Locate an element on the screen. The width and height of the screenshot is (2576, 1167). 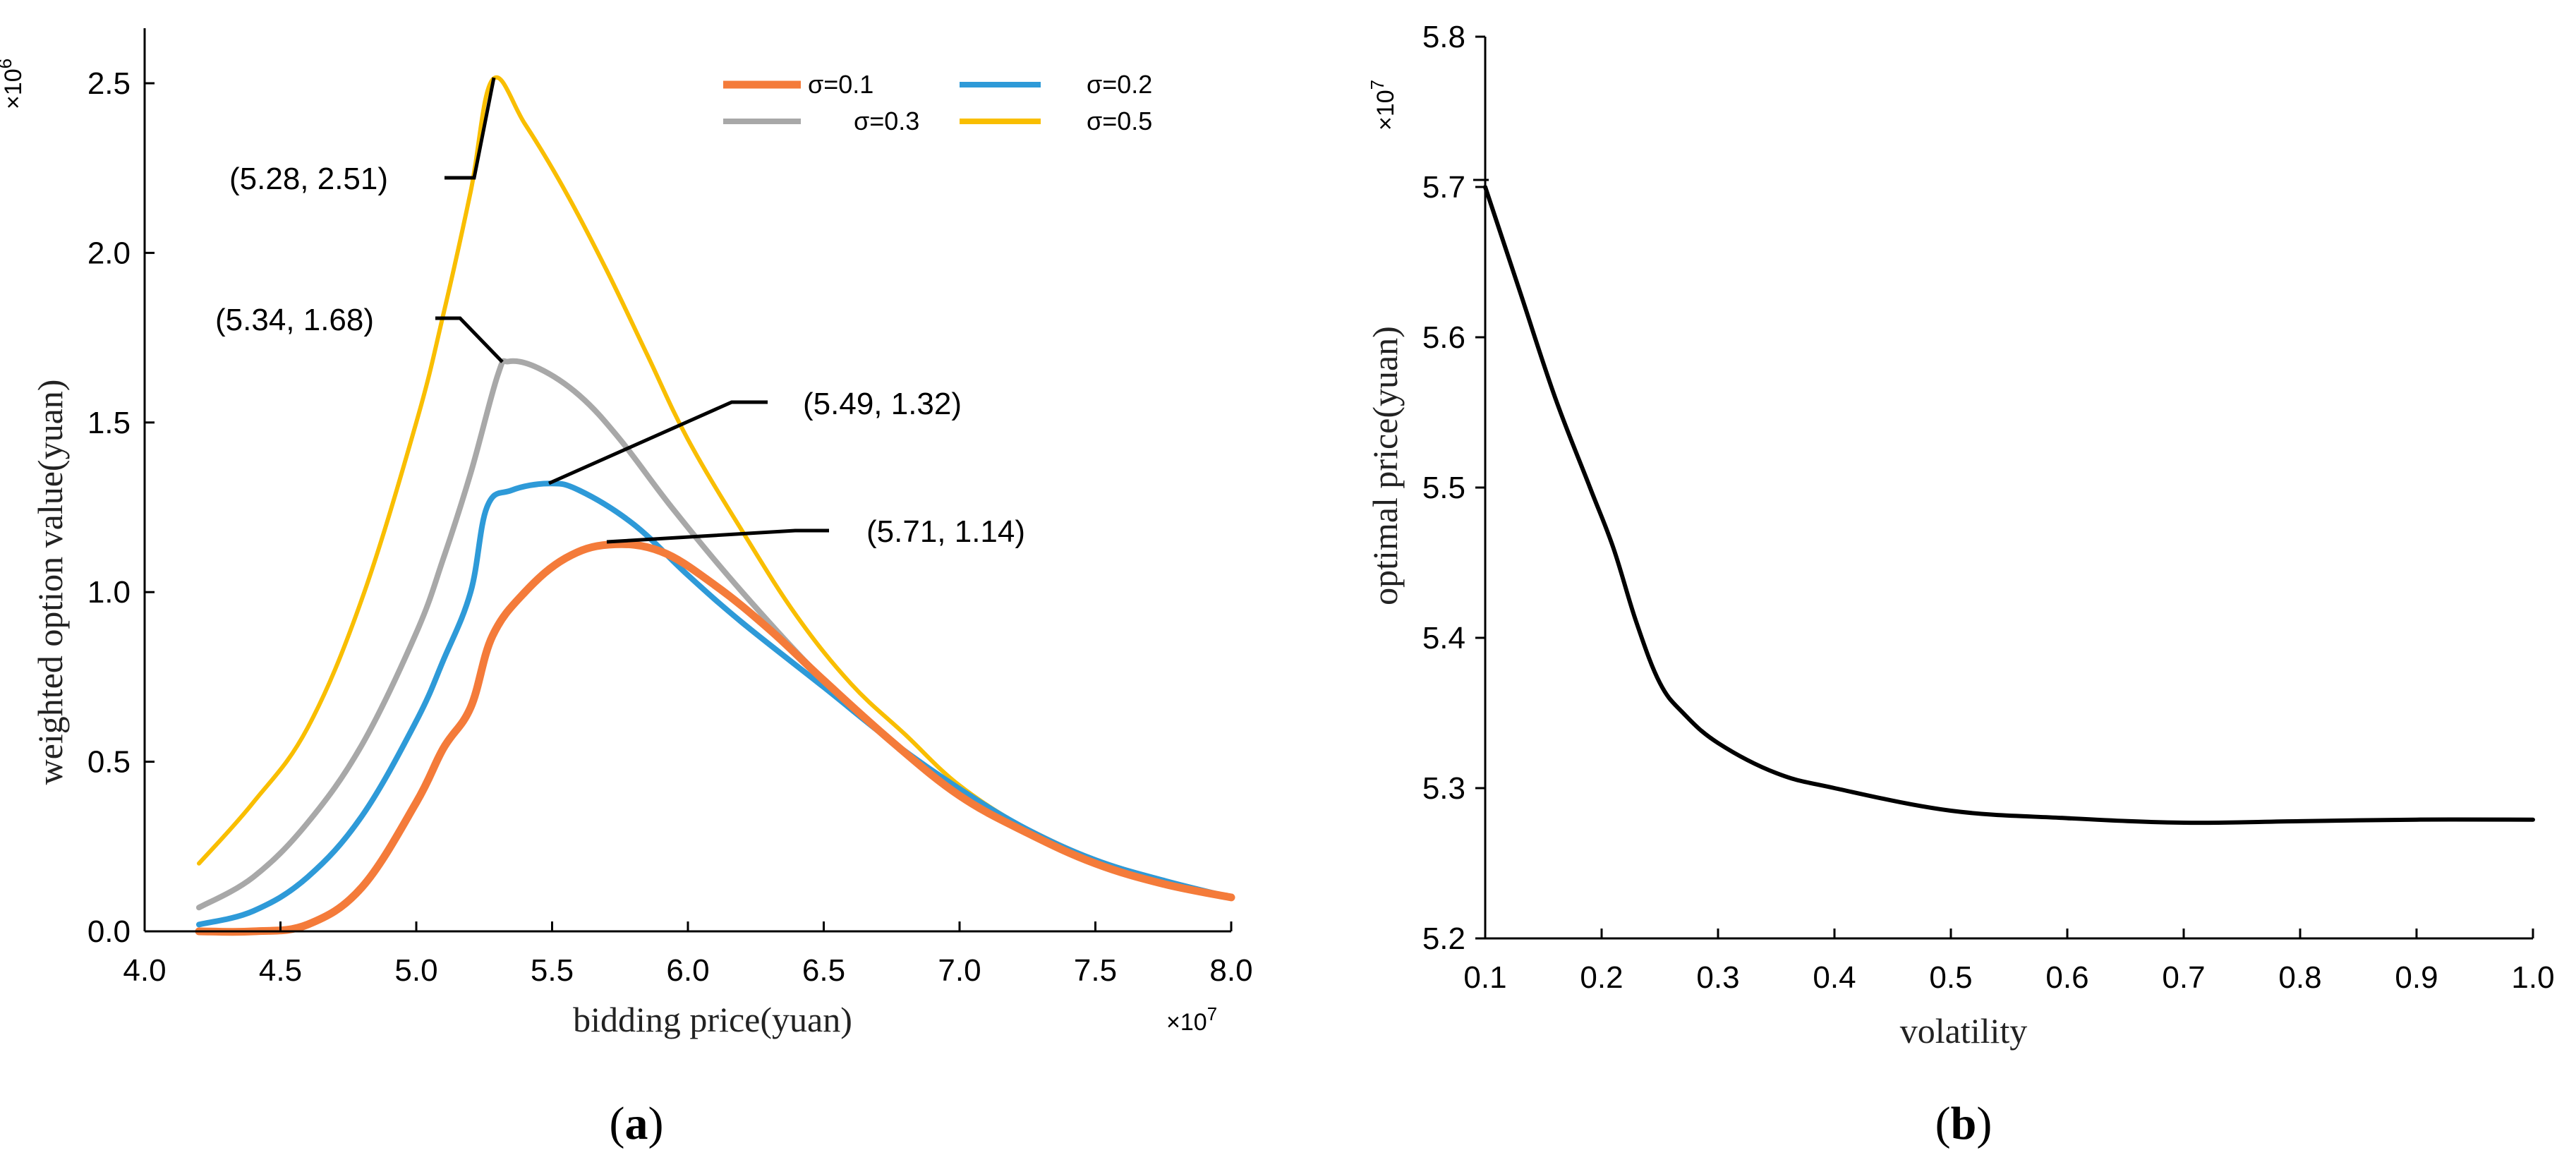
panel-b-y-tick-label: 5.3 is located at coordinates (1443, 788).